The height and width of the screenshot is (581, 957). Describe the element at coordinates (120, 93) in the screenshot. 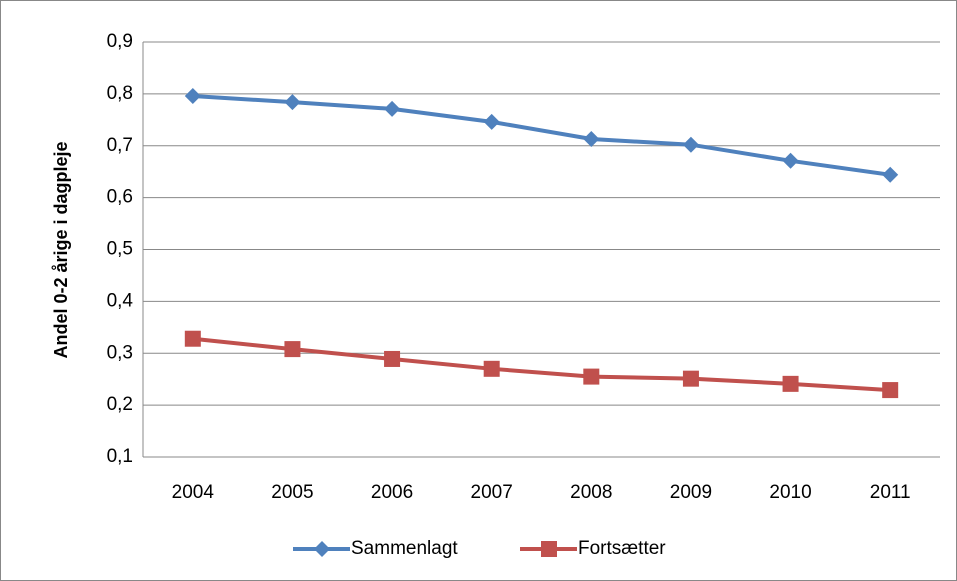

I see `y-tick-label: 0,8` at that location.